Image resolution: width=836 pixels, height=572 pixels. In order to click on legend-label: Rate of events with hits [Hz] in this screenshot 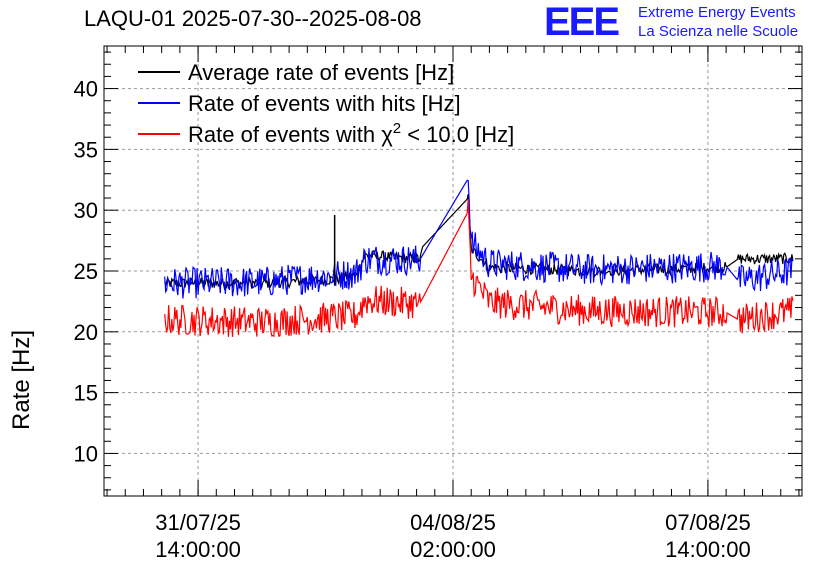, I will do `click(324, 103)`.